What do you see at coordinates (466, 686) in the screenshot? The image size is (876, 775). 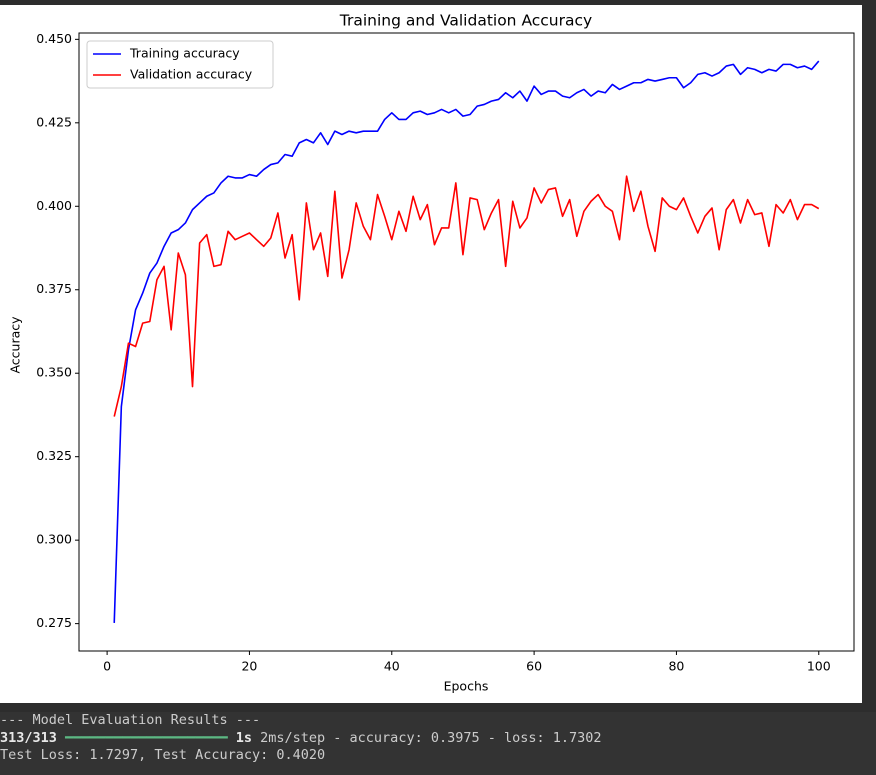 I see `x-axis-label: Epochs` at bounding box center [466, 686].